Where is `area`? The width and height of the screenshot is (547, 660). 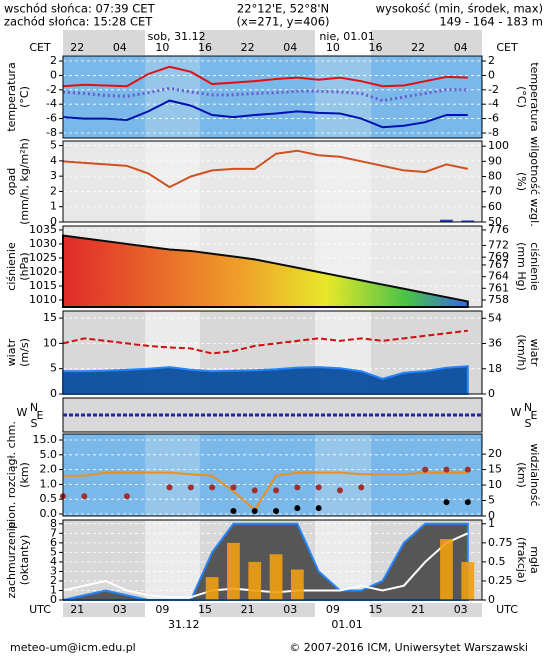
area is located at coordinates (265, 561).